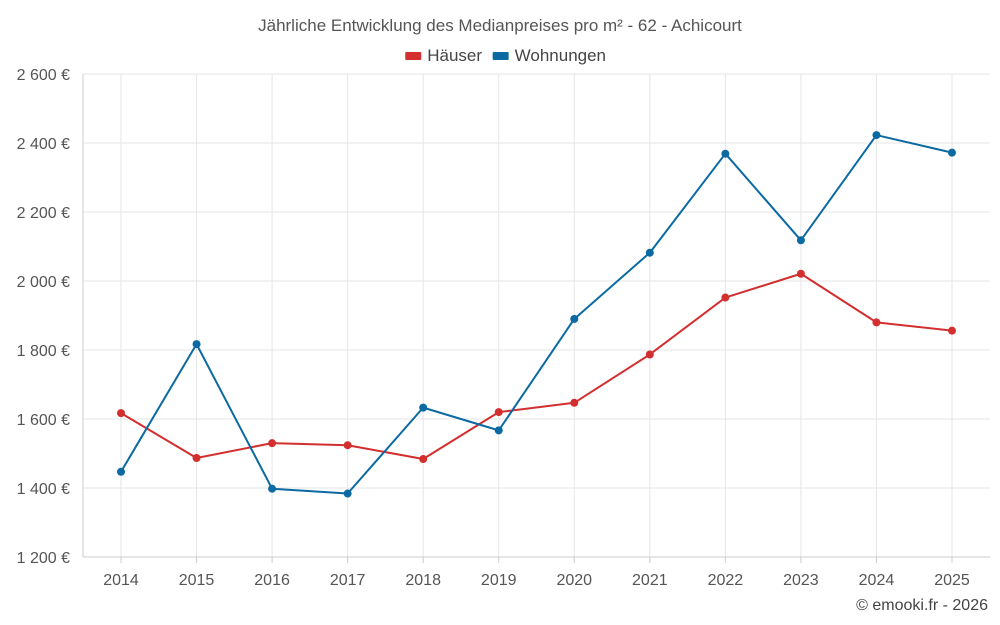 The image size is (1000, 625). What do you see at coordinates (43, 489) in the screenshot?
I see `y-tick-label: 1 400 €` at bounding box center [43, 489].